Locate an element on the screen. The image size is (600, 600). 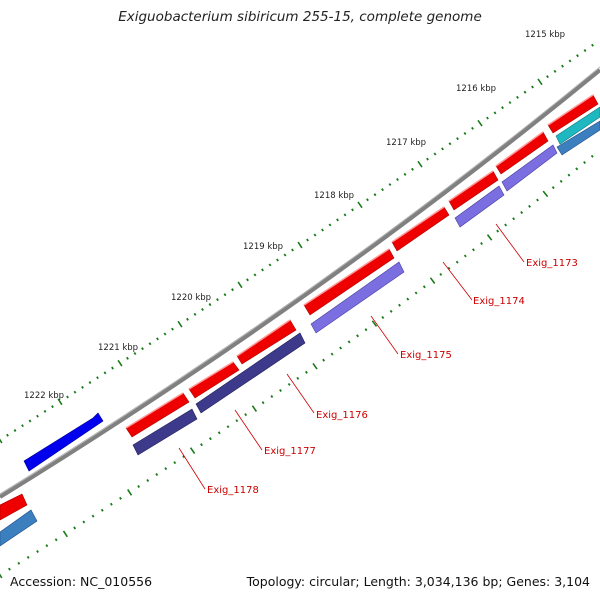
gene-steel-feature-top is located at coordinates (578, 138).